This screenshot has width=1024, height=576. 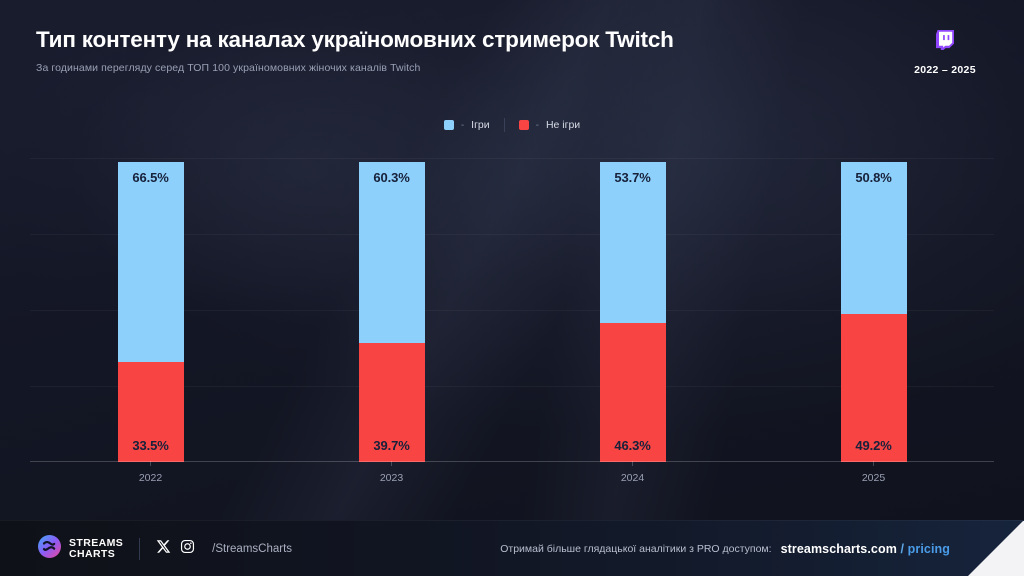 I want to click on legend-label-nongames: Не ігри, so click(x=563, y=125).